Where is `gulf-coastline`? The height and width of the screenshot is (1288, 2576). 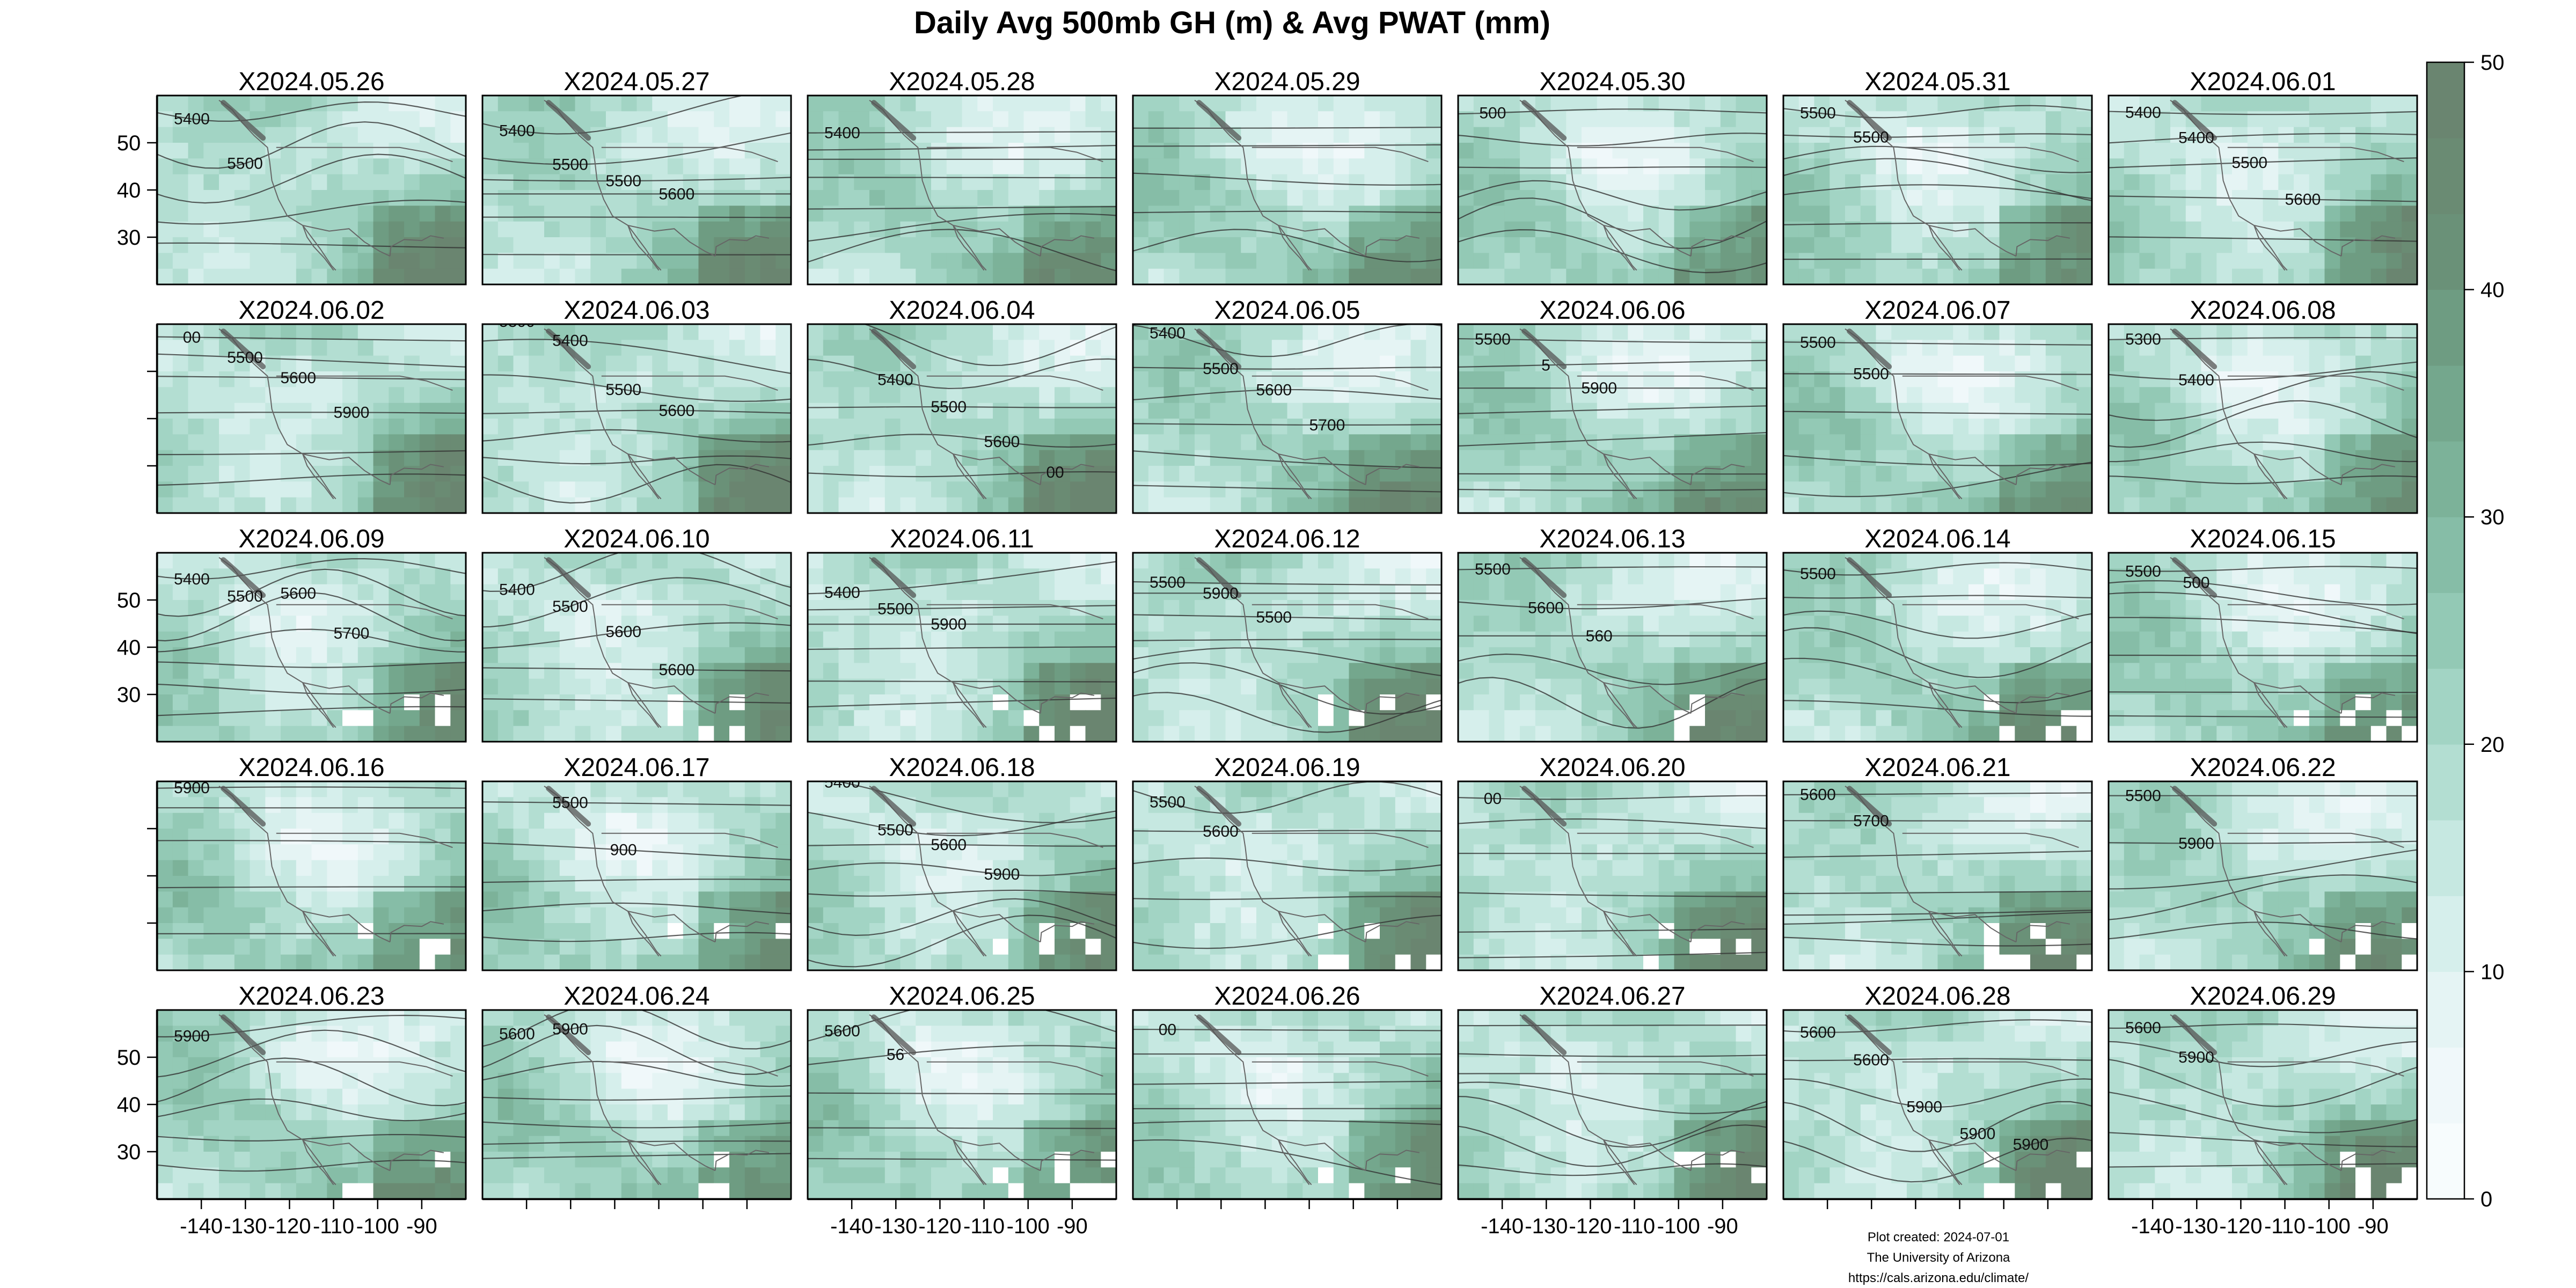
gulf-coastline is located at coordinates (2042, 474).